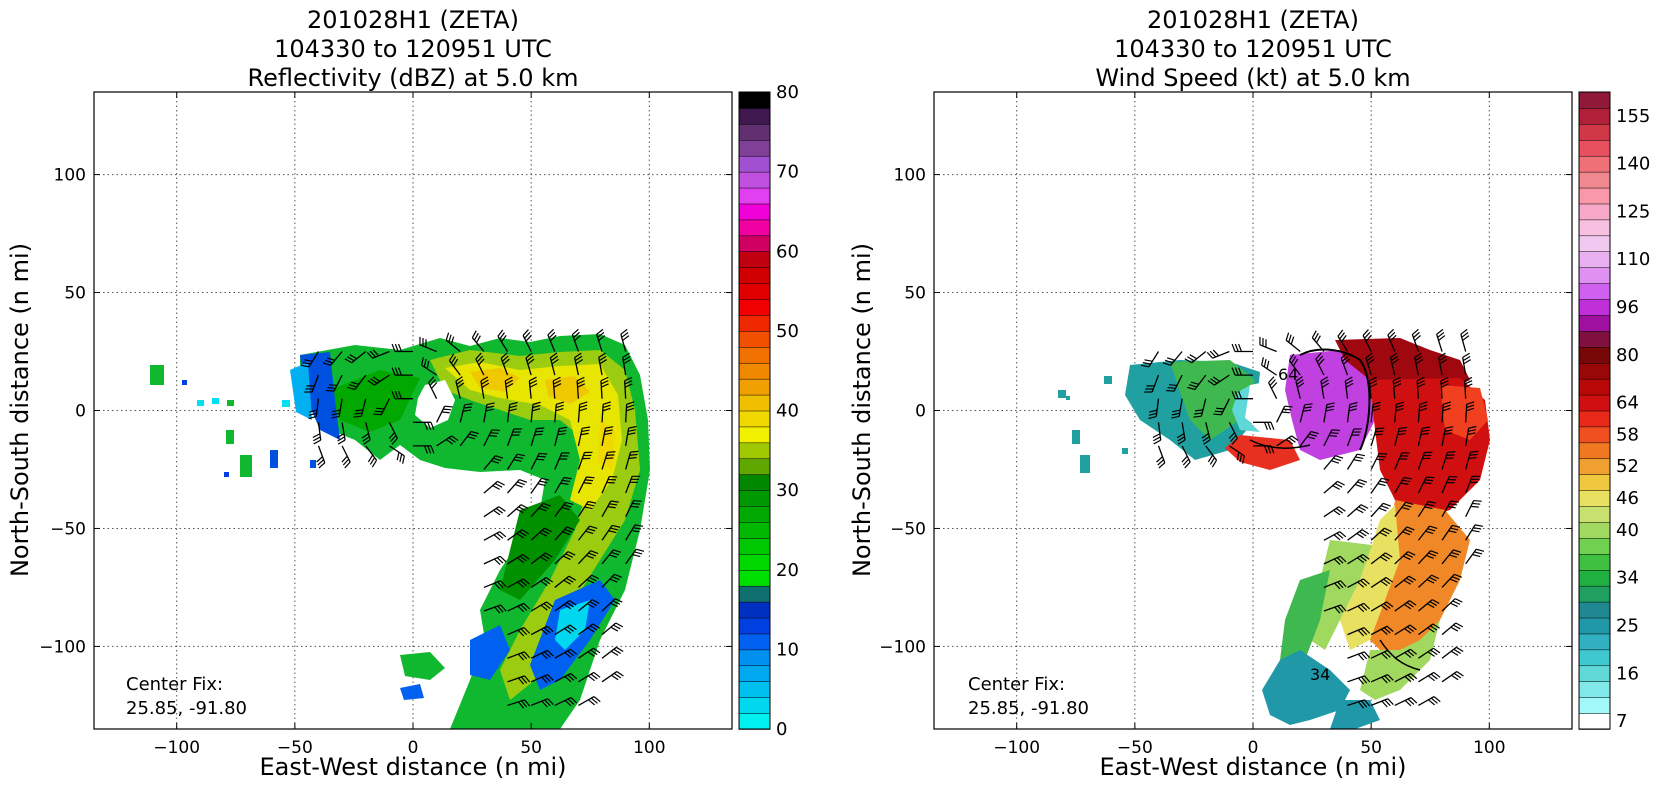 The width and height of the screenshot is (1654, 791). What do you see at coordinates (920, 412) in the screenshot?
I see `y-tick-label: 0` at bounding box center [920, 412].